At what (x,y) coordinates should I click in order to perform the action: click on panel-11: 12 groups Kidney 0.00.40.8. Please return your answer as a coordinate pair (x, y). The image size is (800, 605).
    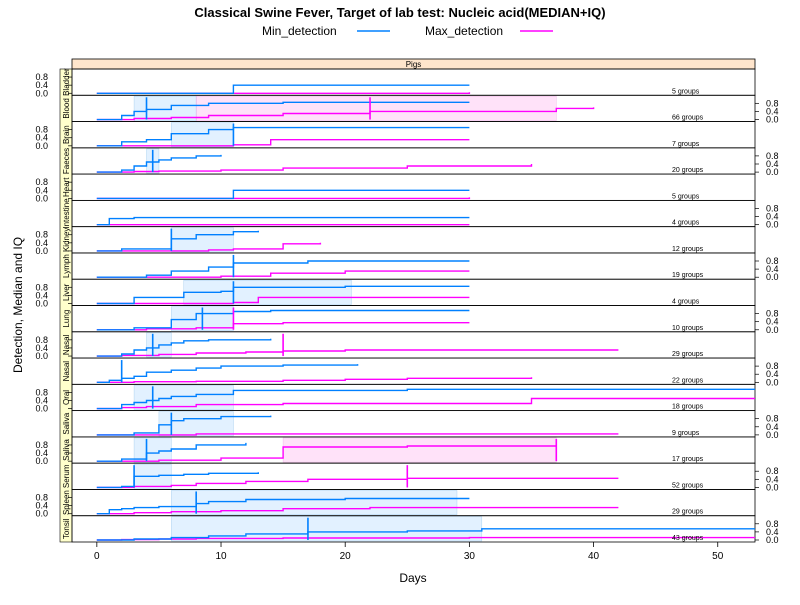
    Looking at the image, I should click on (395, 241).